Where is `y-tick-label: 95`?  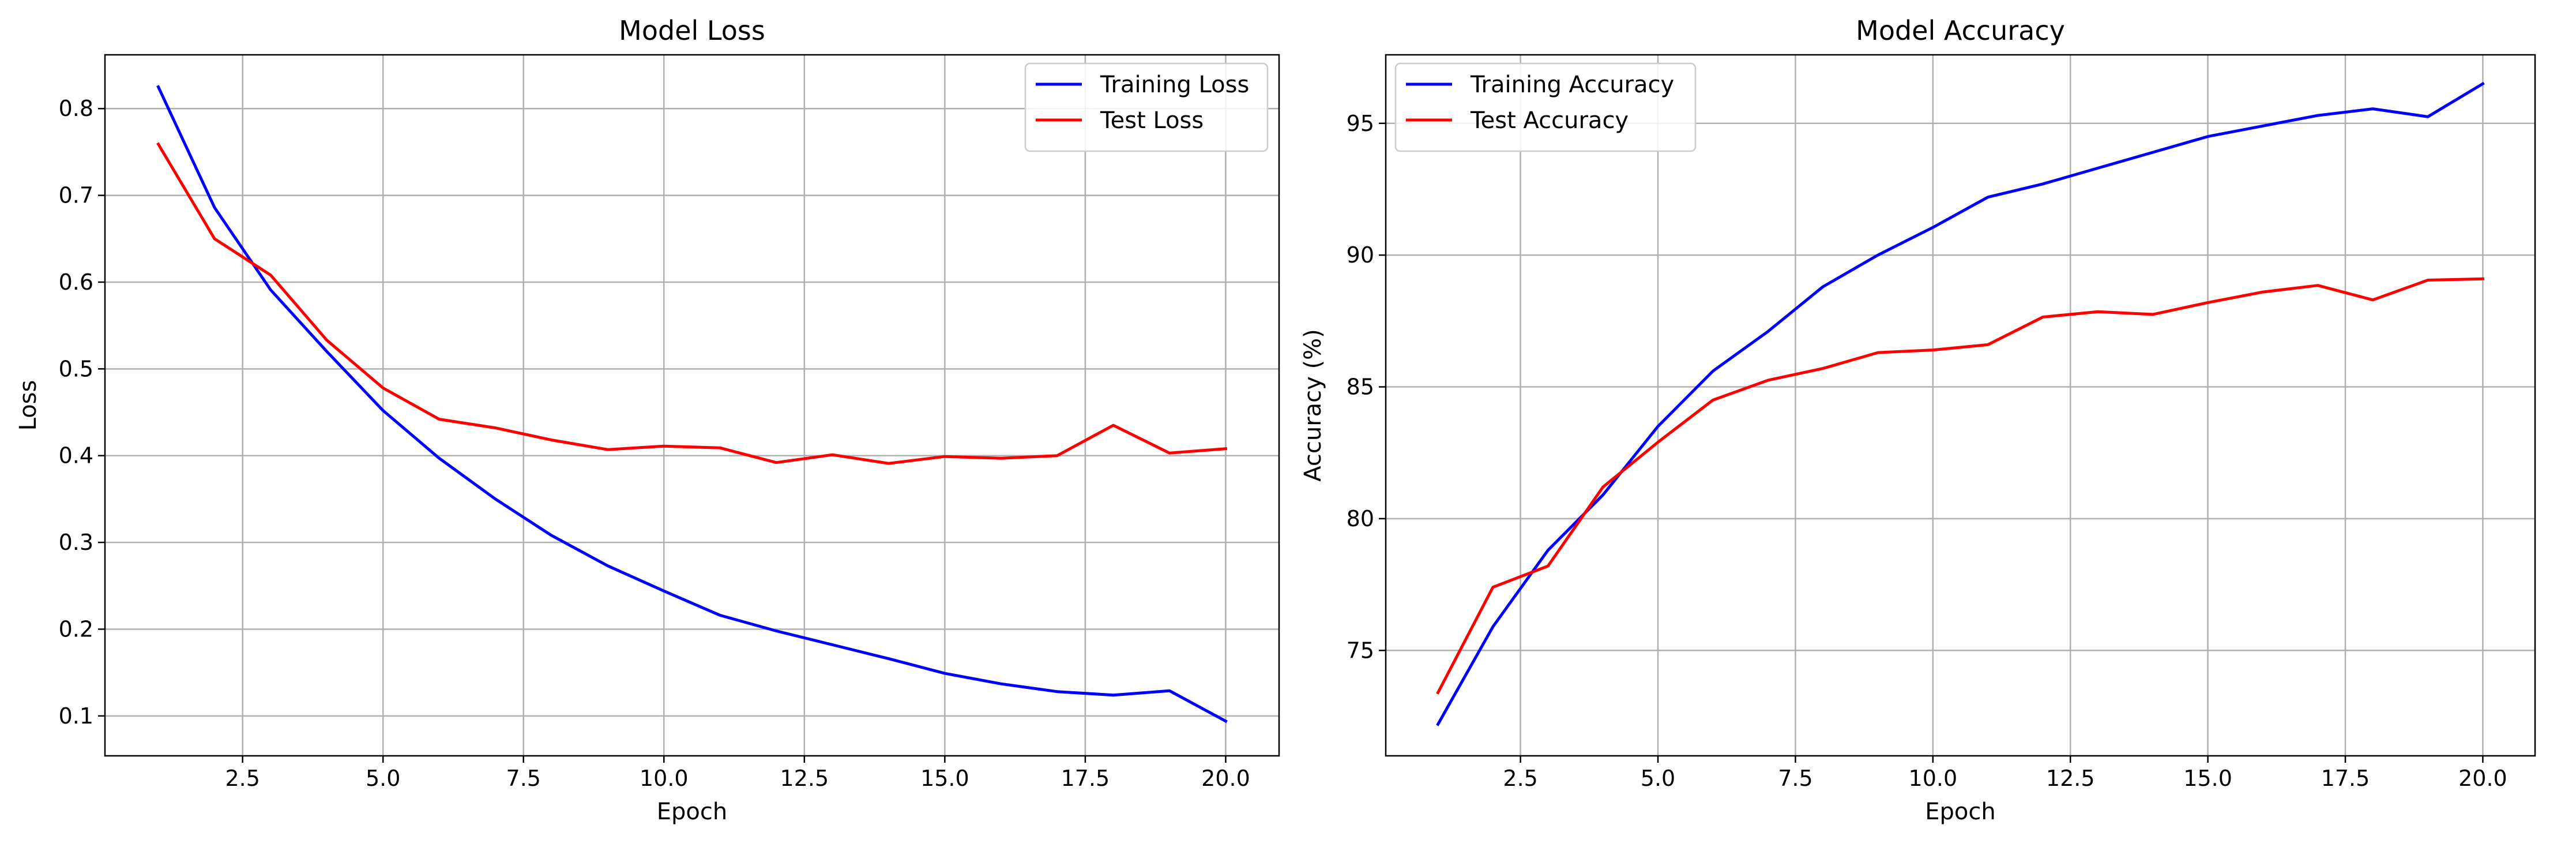 y-tick-label: 95 is located at coordinates (1360, 124).